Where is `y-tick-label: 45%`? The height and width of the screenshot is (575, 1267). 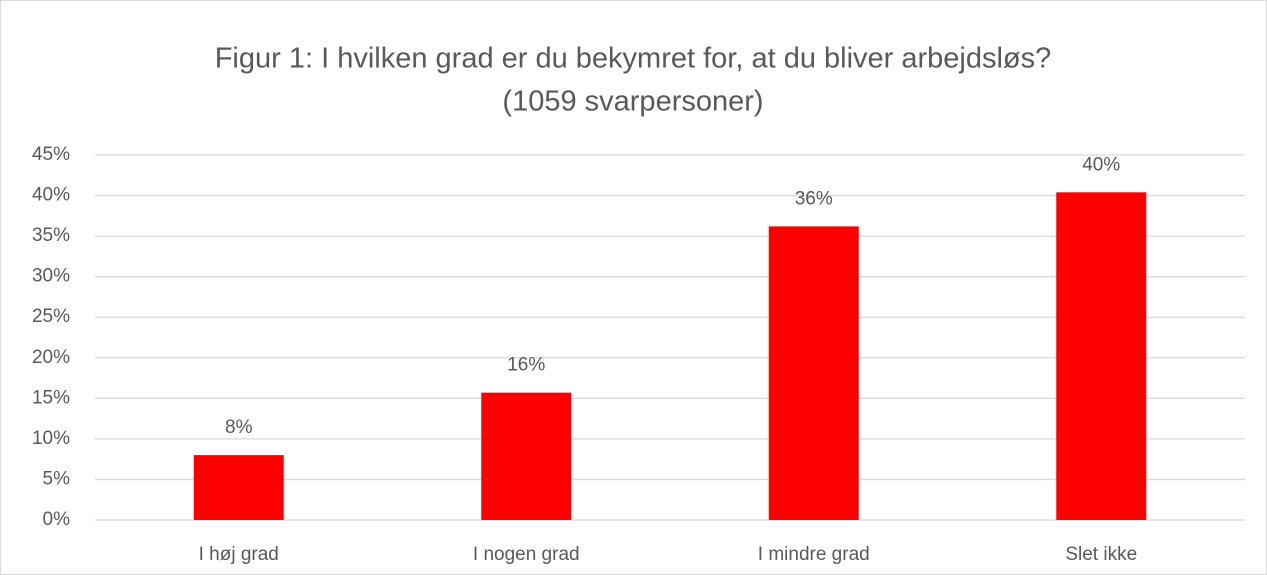 y-tick-label: 45% is located at coordinates (51, 154).